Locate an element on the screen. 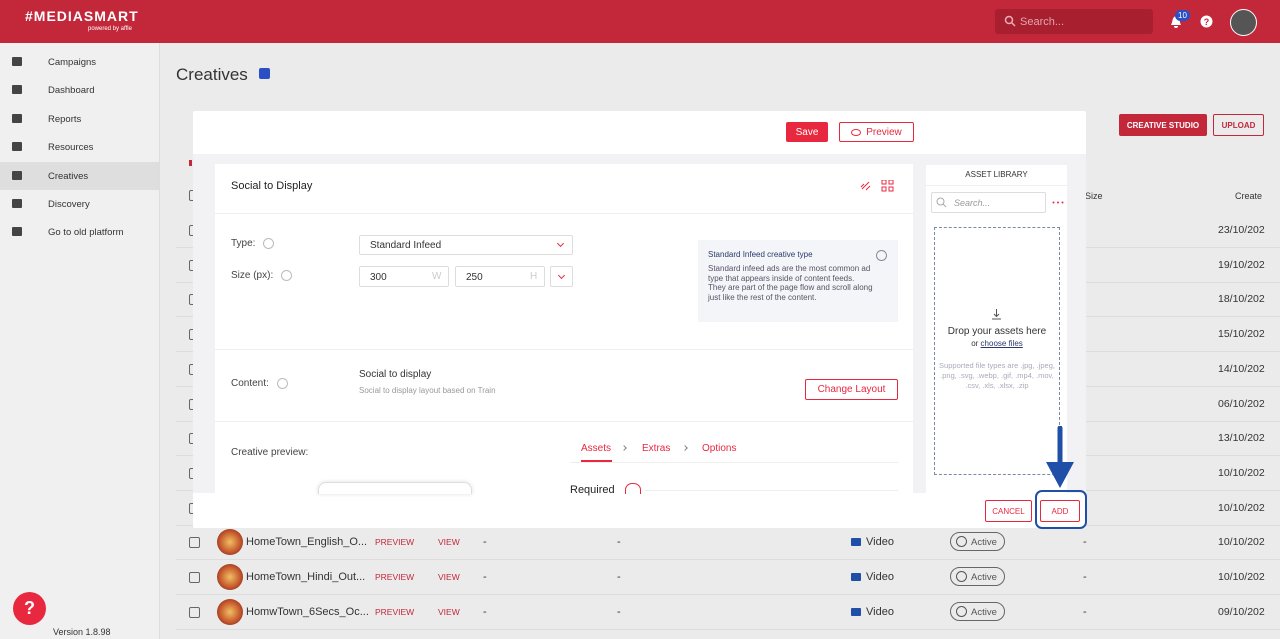 Image resolution: width=1280 pixels, height=639 pixels. nav-item: Dashboard is located at coordinates (71, 91).